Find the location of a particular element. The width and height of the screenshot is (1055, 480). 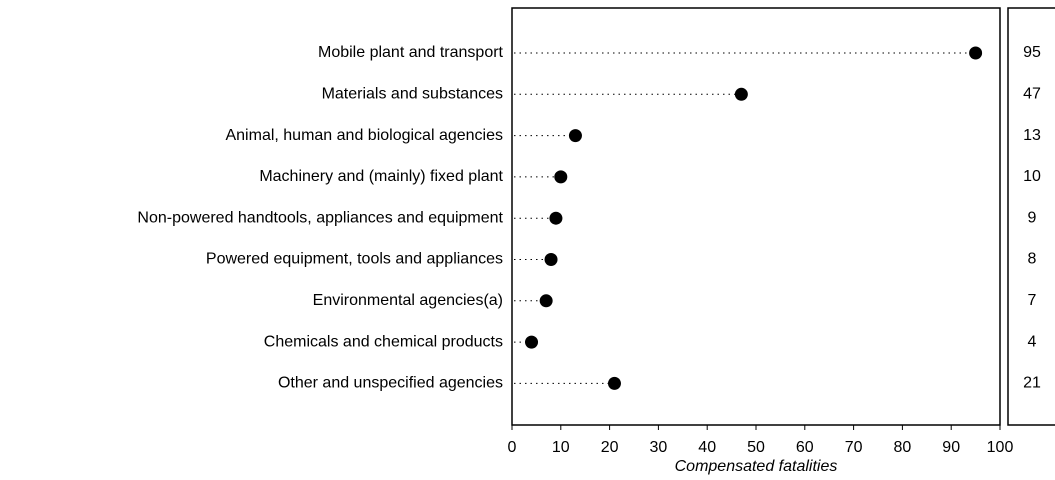

category-label: Machinery and (mainly) fixed plant is located at coordinates (381, 176).